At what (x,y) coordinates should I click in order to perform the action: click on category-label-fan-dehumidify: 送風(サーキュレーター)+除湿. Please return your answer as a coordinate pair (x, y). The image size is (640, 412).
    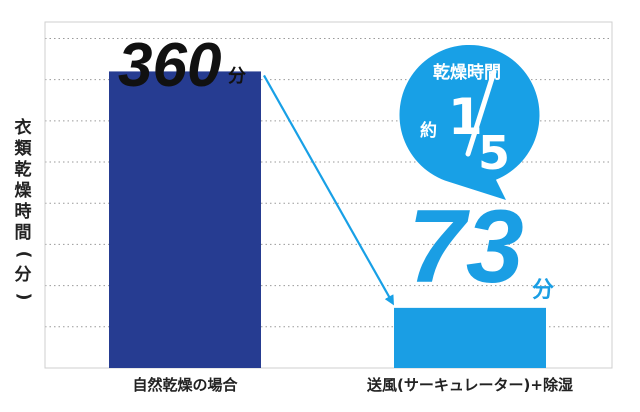
    Looking at the image, I should click on (470, 385).